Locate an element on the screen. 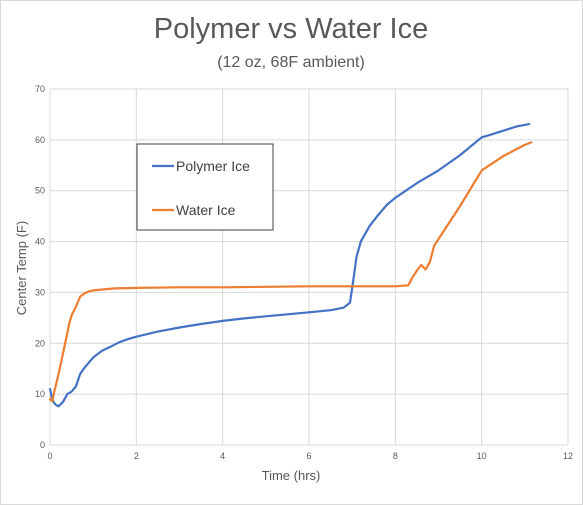 The height and width of the screenshot is (505, 583). legend-label-water-ice: Water Ice is located at coordinates (206, 210).